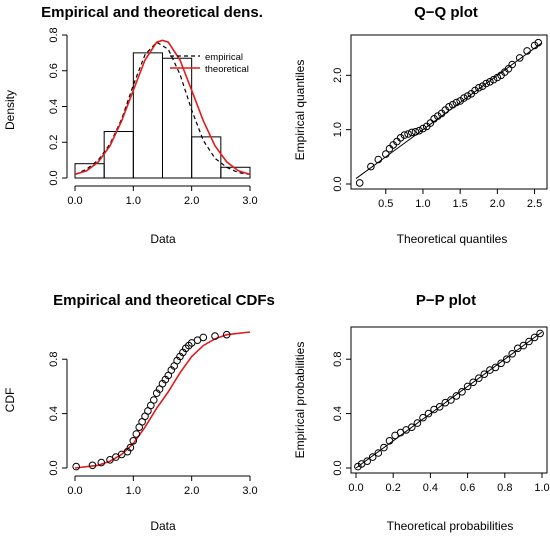 This screenshot has width=550, height=537. Describe the element at coordinates (152, 12) in the screenshot. I see `density-title: Empirical and theoretical dens.` at that location.